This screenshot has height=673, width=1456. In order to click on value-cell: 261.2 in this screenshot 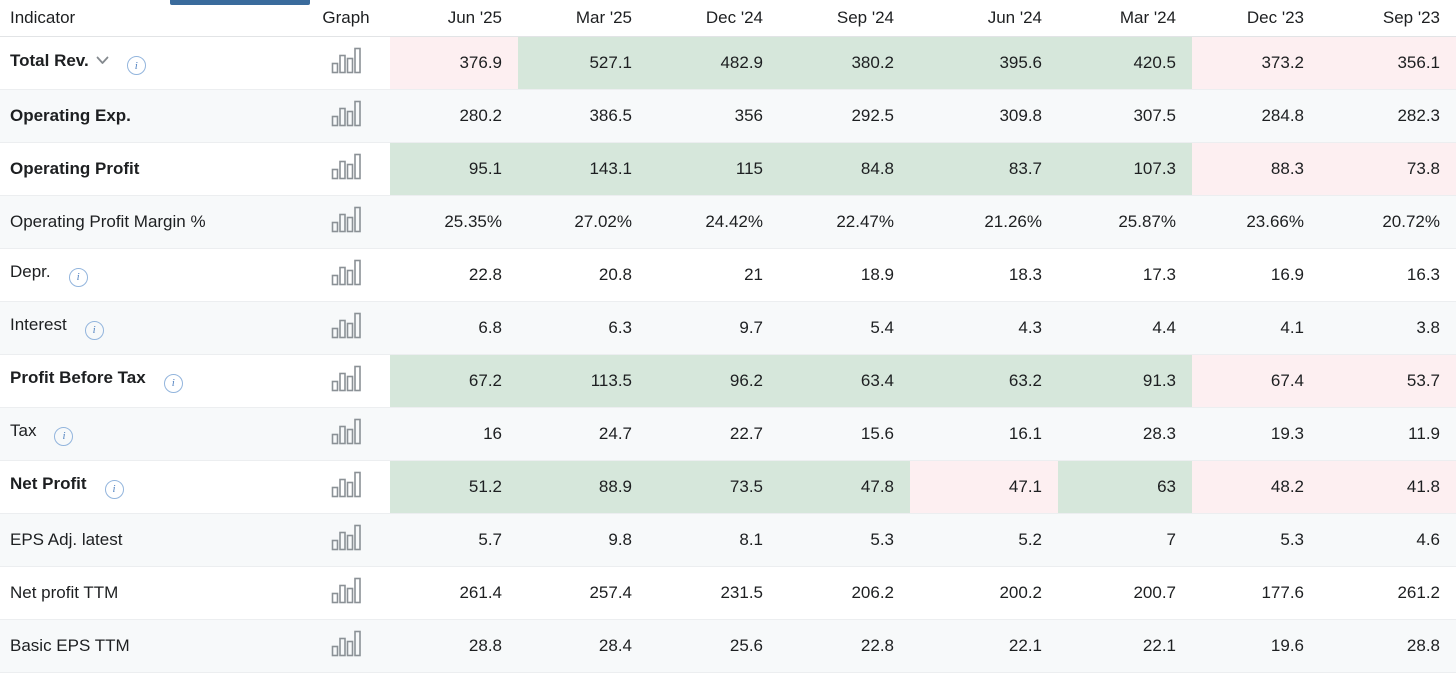, I will do `click(1388, 593)`.